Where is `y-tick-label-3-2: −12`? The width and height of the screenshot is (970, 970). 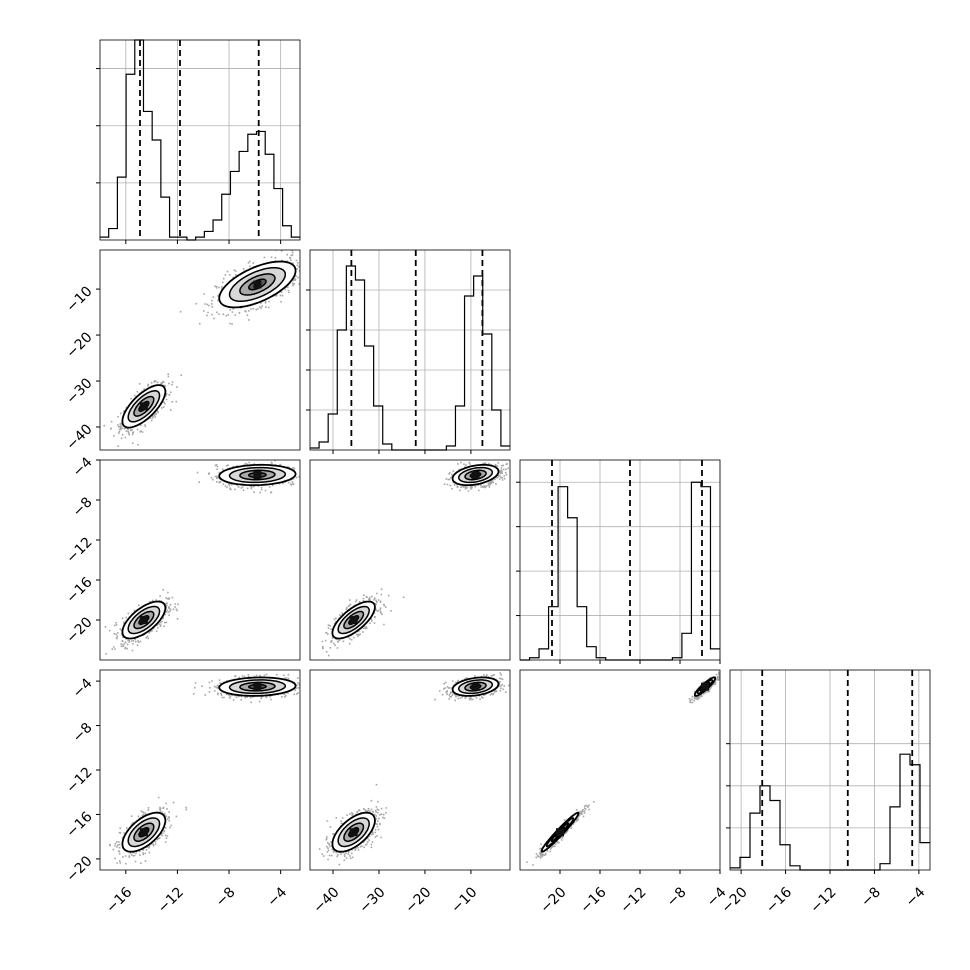 y-tick-label-3-2: −12 is located at coordinates (79, 780).